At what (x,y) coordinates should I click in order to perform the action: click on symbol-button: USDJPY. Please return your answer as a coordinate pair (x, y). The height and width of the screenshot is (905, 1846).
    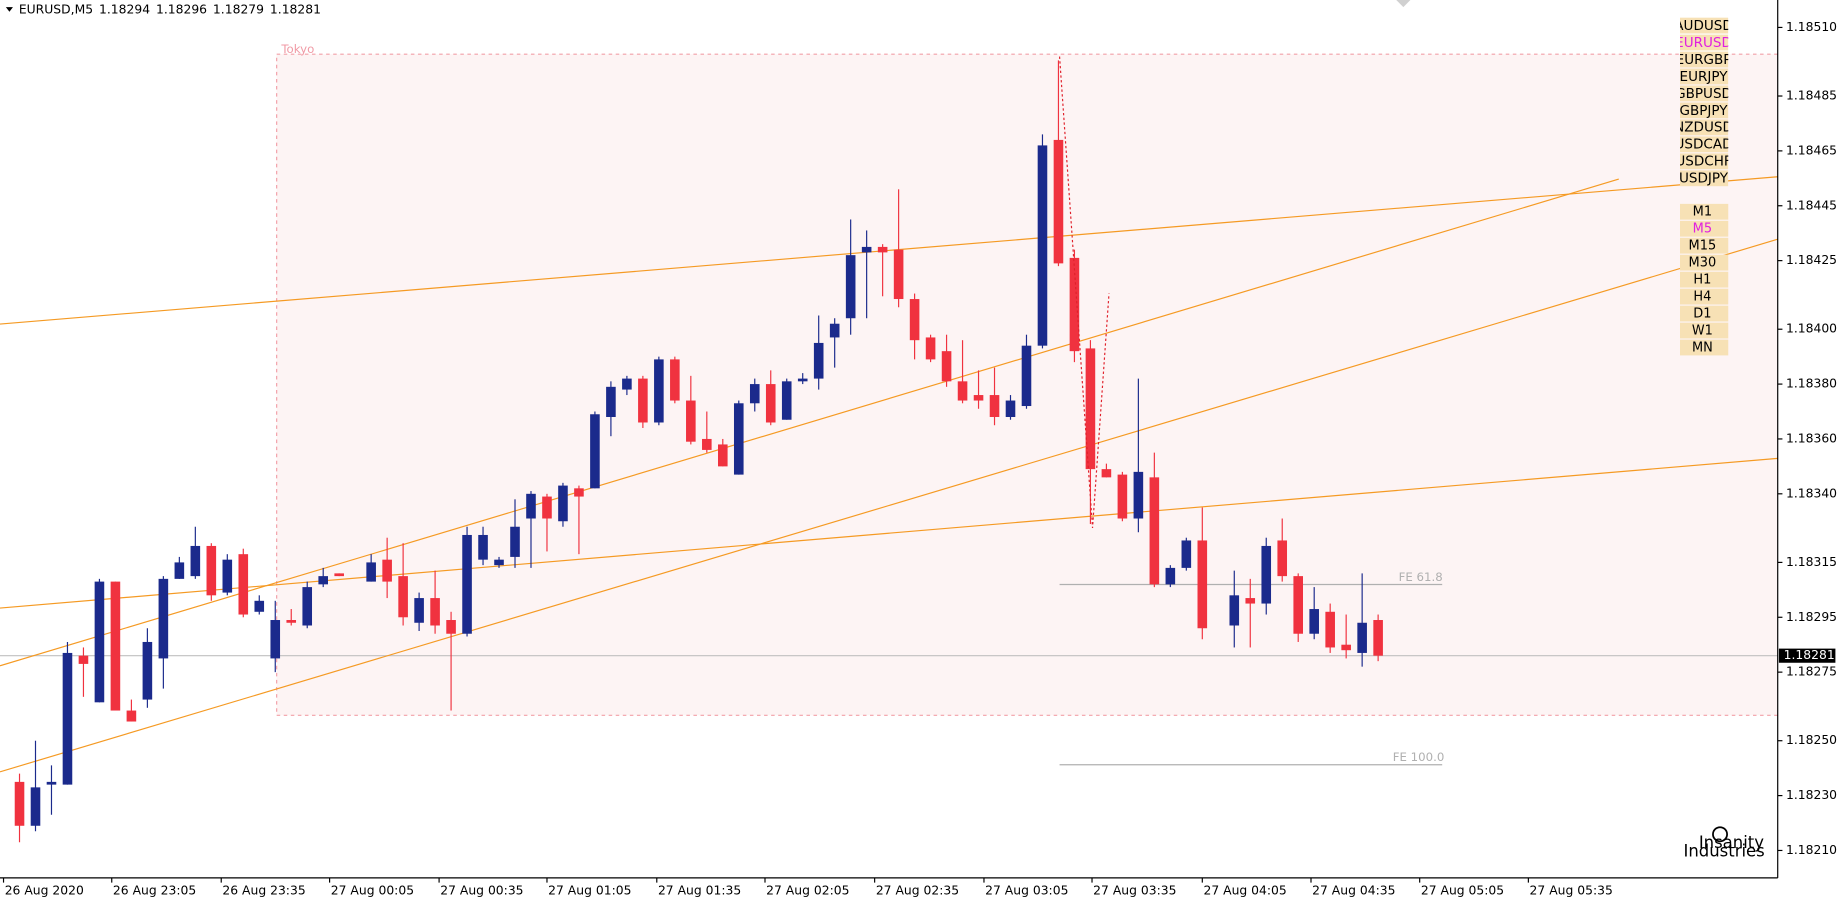
    Looking at the image, I should click on (1704, 179).